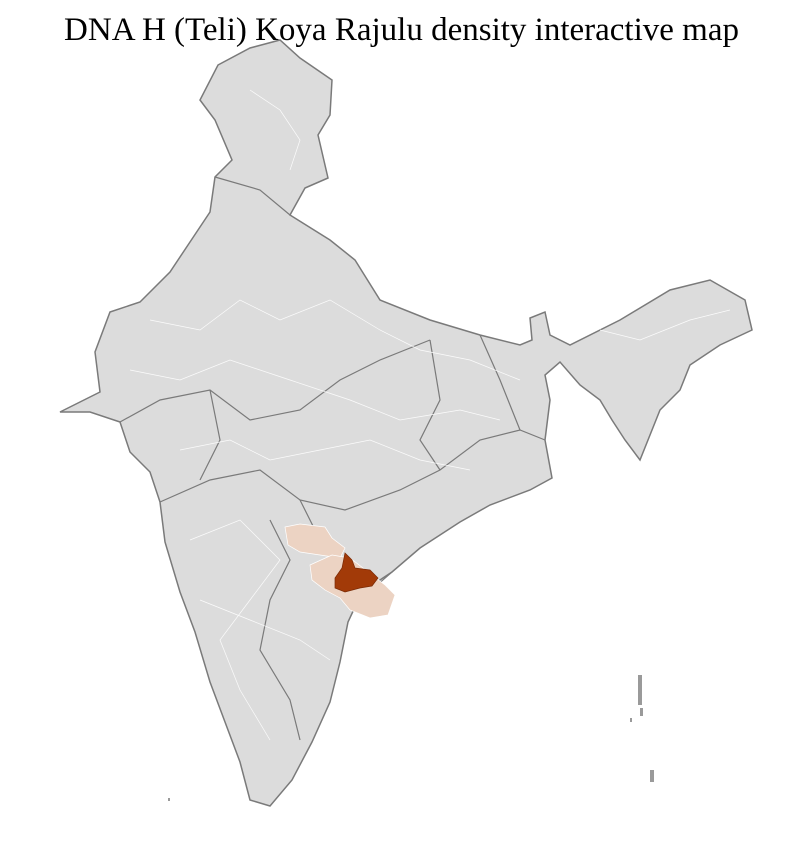  What do you see at coordinates (315, 541) in the screenshot?
I see `district-low-density-north` at bounding box center [315, 541].